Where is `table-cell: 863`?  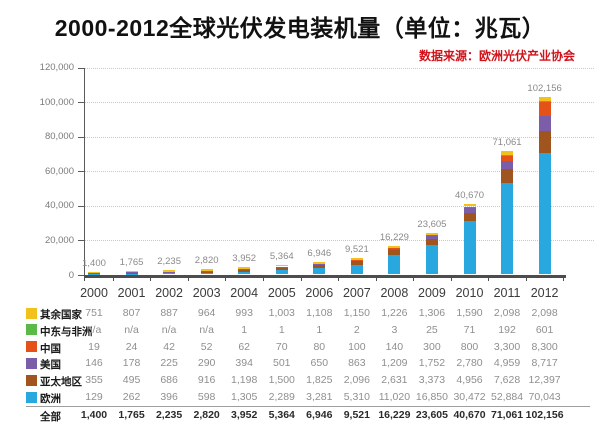
table-cell: 863 is located at coordinates (357, 363).